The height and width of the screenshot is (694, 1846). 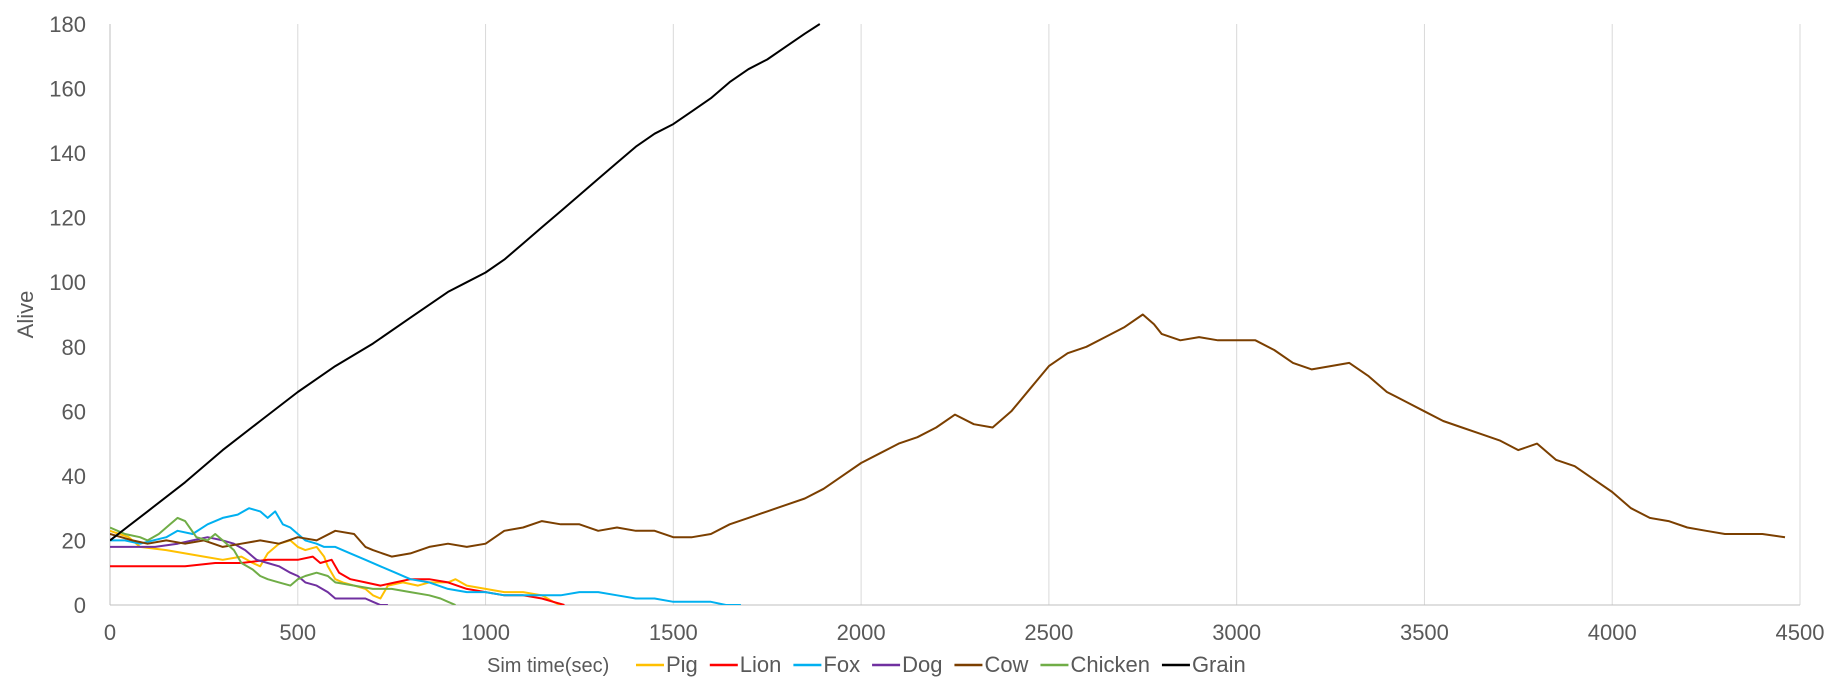 What do you see at coordinates (297, 632) in the screenshot?
I see `x-tick-label: 500` at bounding box center [297, 632].